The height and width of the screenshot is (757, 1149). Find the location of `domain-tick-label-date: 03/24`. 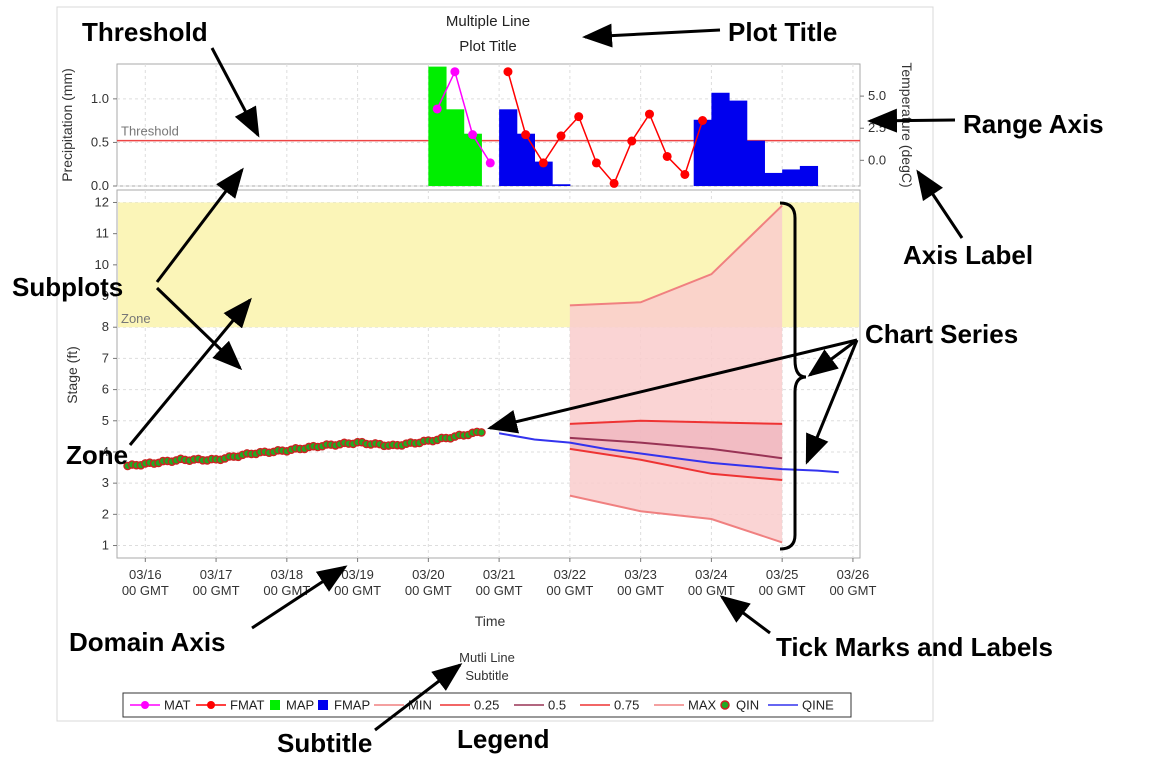

domain-tick-label-date: 03/24 is located at coordinates (711, 574).